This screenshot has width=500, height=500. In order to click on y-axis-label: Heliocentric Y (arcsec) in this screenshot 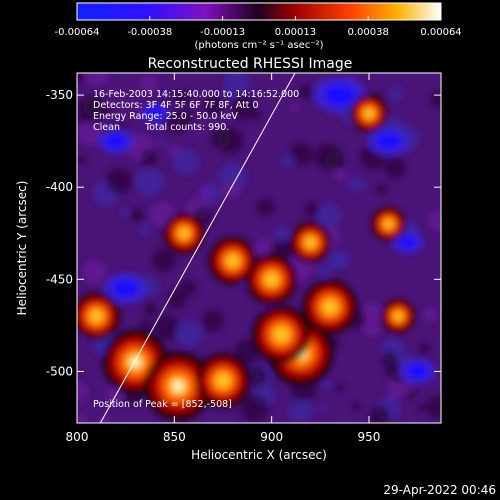, I will do `click(22, 248)`.